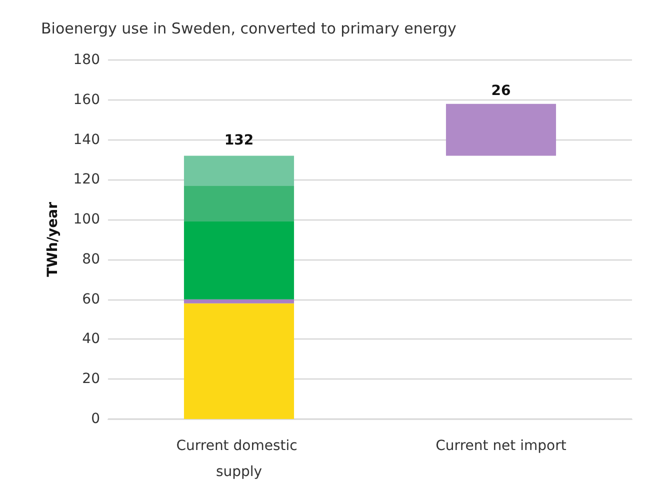  What do you see at coordinates (86, 180) in the screenshot?
I see `y-tick-label: 120` at bounding box center [86, 180].